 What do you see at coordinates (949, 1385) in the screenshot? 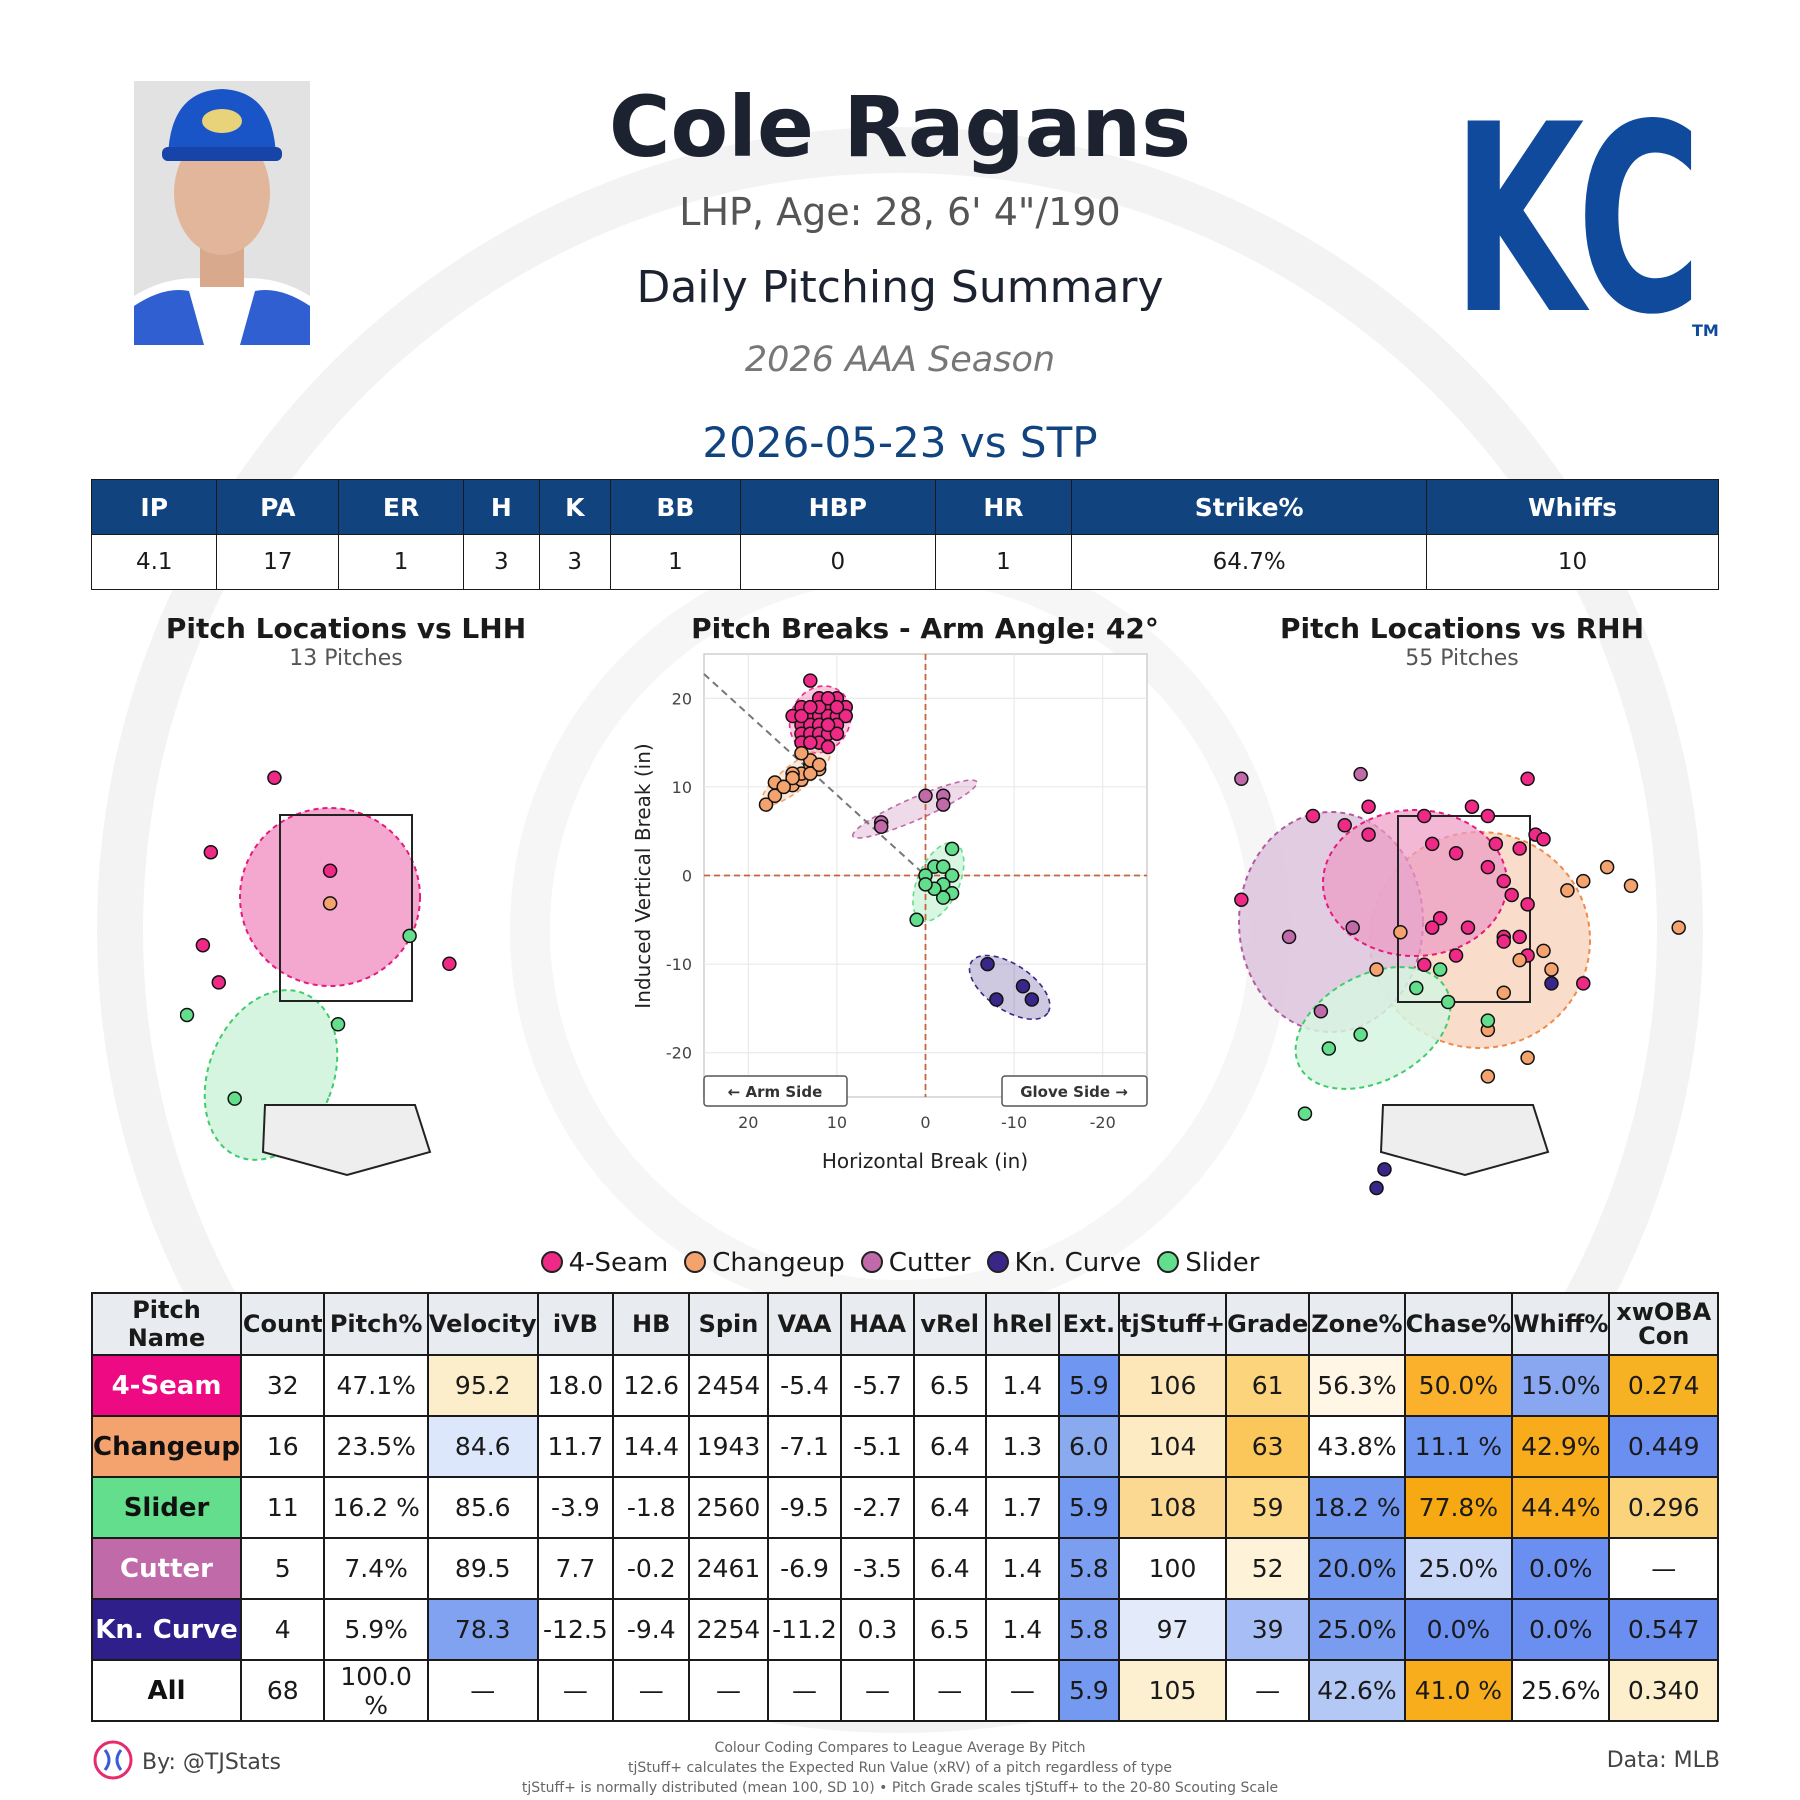
I see `pitch-cell-vrel: 6.5` at bounding box center [949, 1385].